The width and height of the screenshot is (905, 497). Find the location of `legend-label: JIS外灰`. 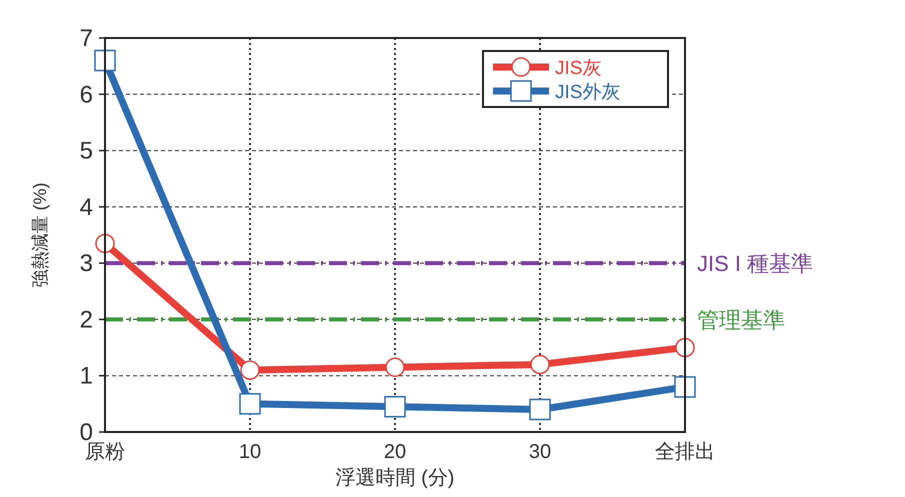

legend-label: JIS外灰 is located at coordinates (587, 92).